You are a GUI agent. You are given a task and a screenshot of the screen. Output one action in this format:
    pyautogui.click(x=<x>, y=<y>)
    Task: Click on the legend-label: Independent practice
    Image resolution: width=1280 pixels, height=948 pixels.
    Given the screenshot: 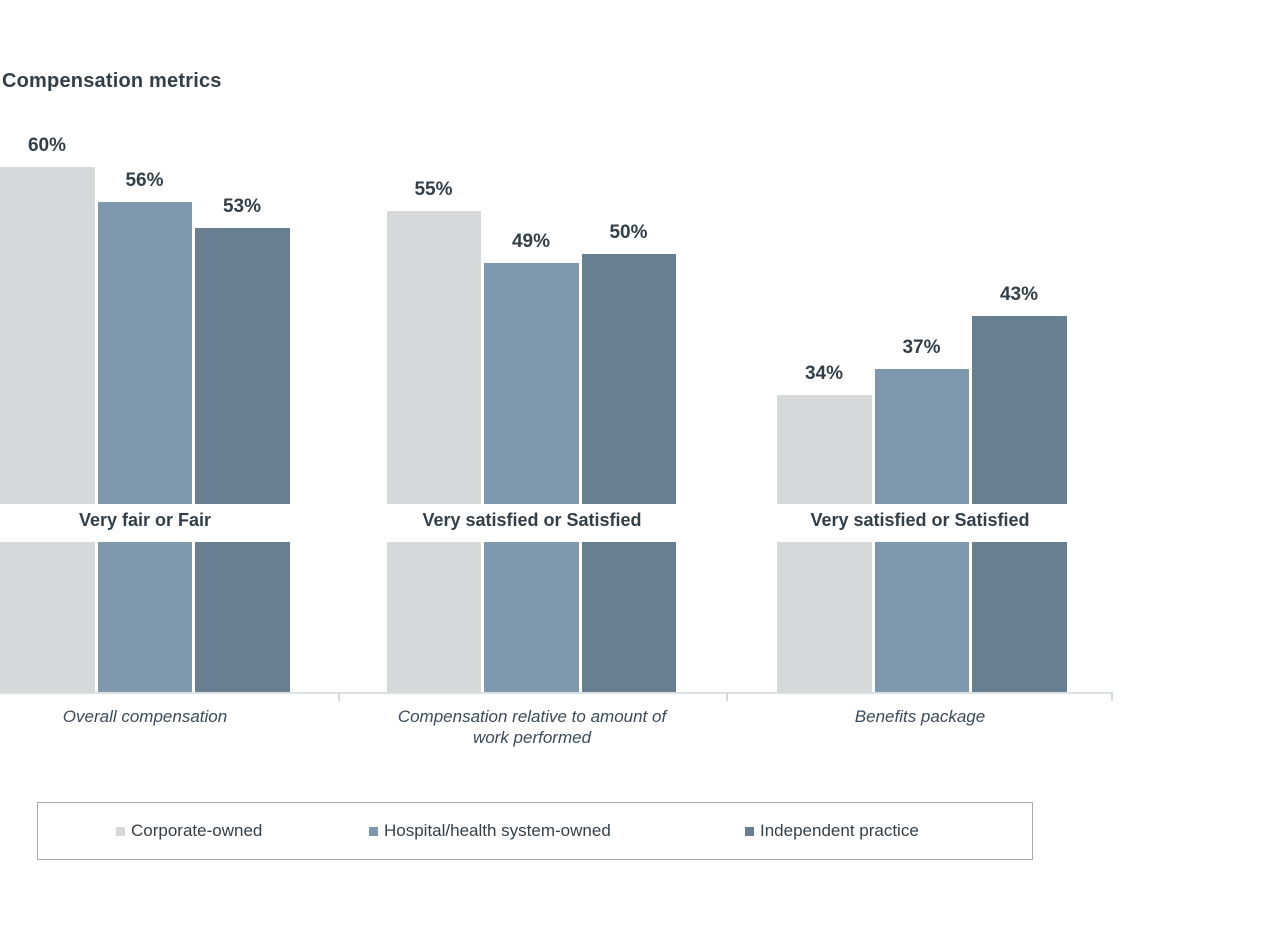 What is the action you would take?
    pyautogui.click(x=839, y=830)
    